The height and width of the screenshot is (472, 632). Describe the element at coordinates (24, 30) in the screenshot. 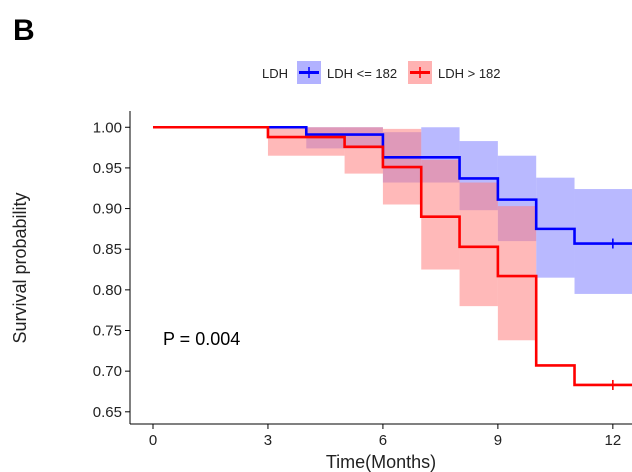

I see `panel-label: B` at that location.